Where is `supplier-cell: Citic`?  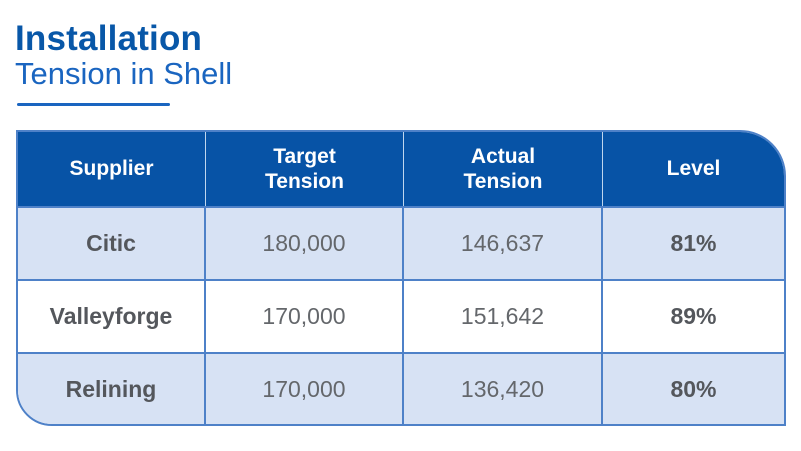
supplier-cell: Citic is located at coordinates (112, 242).